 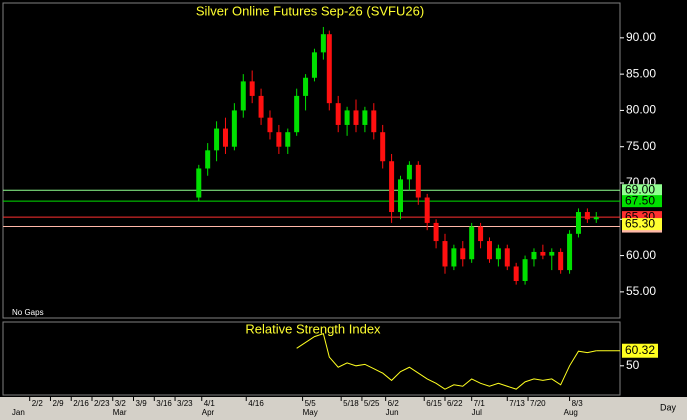 I want to click on y-tick-label: 50, so click(x=633, y=365).